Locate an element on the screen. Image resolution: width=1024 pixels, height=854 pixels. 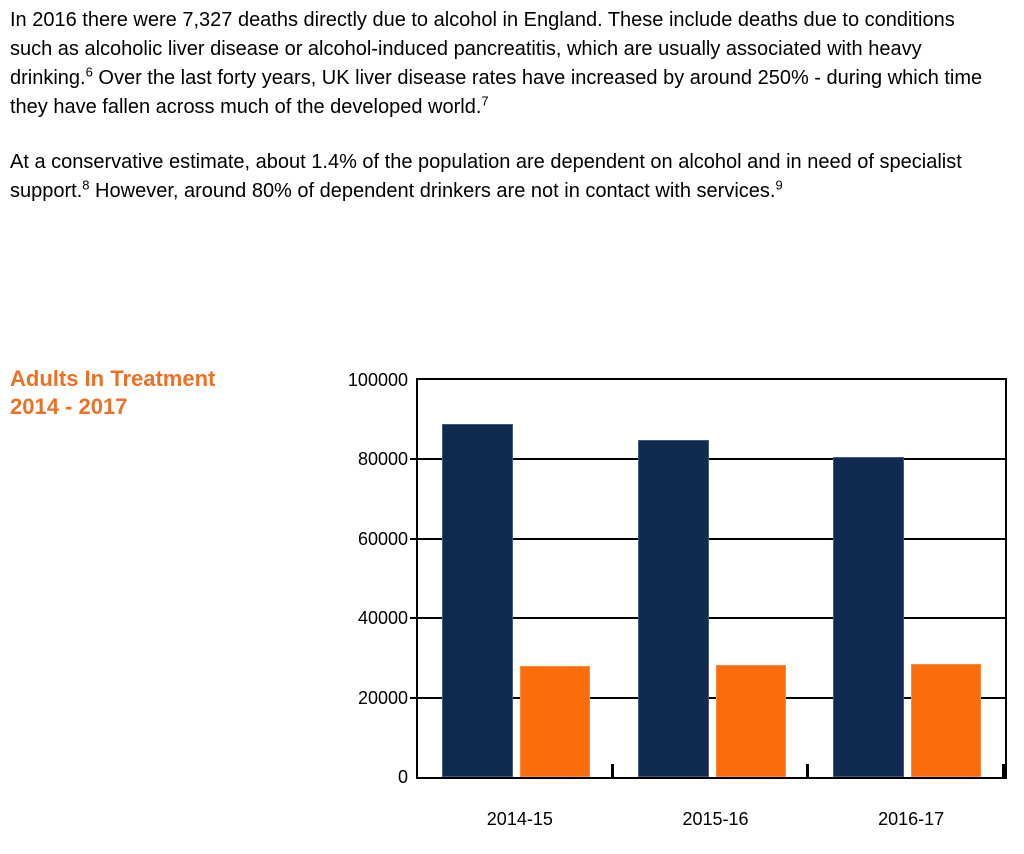
x-axis-label-2014-15: 2014-15 is located at coordinates (519, 819).